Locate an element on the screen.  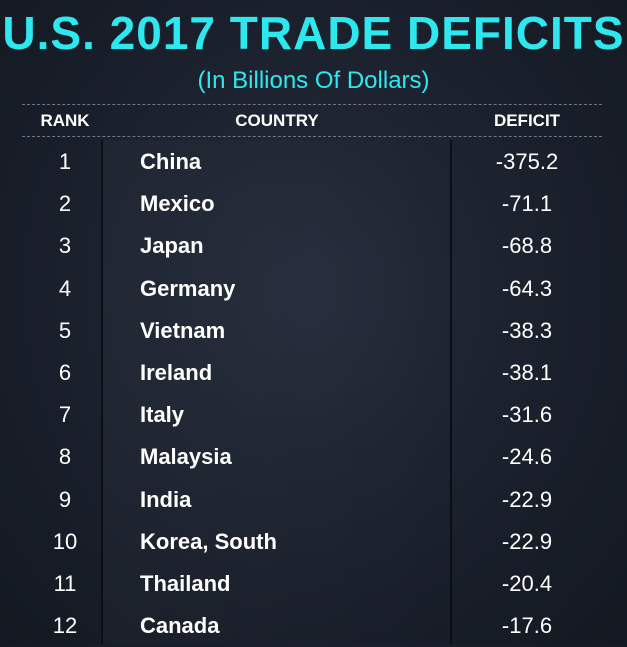
table-row: 6 Ireland -38.1 is located at coordinates (313, 373).